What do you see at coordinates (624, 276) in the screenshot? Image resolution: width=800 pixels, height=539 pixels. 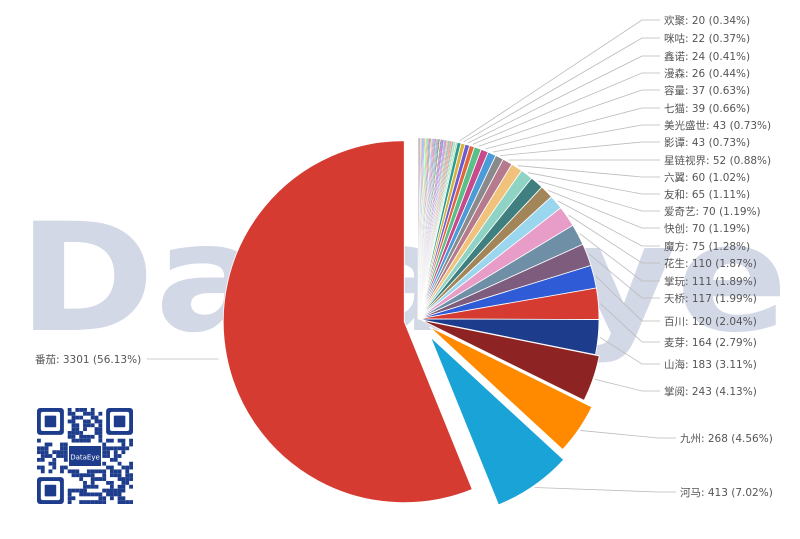 I see `leader-line-天桥` at bounding box center [624, 276].